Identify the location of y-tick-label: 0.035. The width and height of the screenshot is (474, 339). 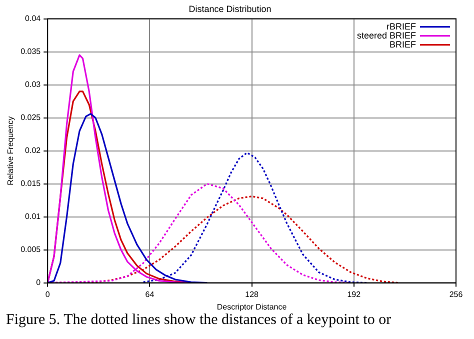
(31, 51).